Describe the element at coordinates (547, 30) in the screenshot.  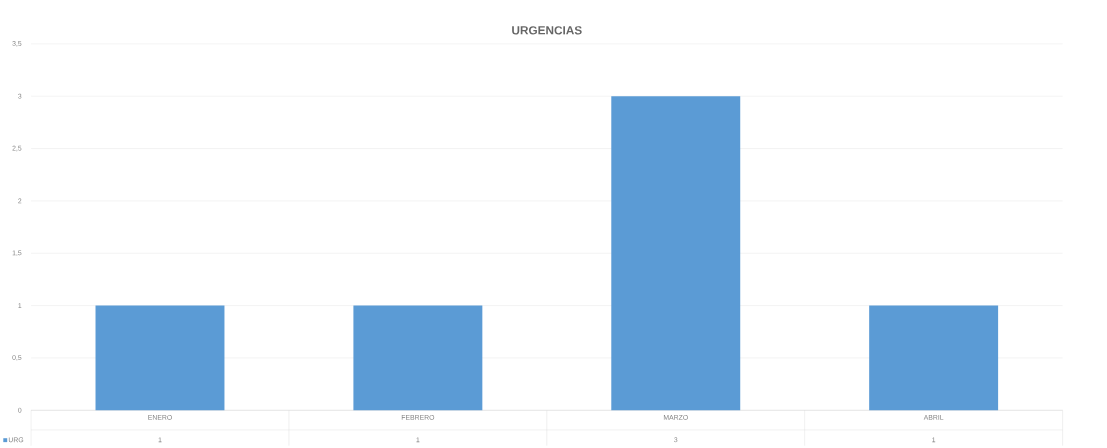
I see `chart-title: URGENCIAS` at that location.